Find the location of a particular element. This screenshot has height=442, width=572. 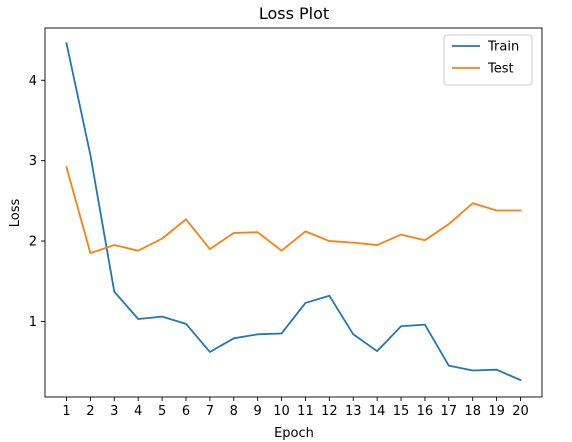

x-tick-label: 3 is located at coordinates (114, 411).